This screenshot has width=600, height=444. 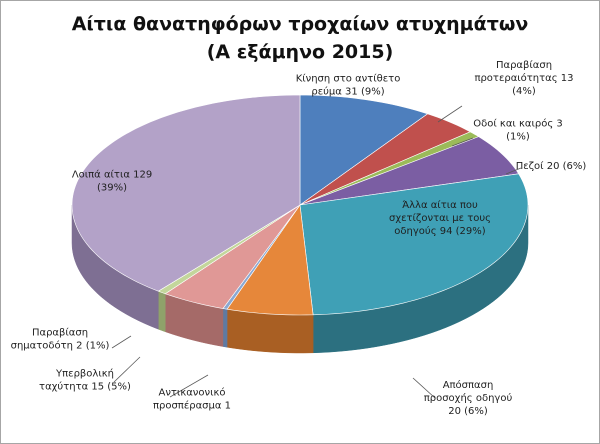 I want to click on slice-4-label-line: Άλλα αίτια που, so click(x=440, y=205).